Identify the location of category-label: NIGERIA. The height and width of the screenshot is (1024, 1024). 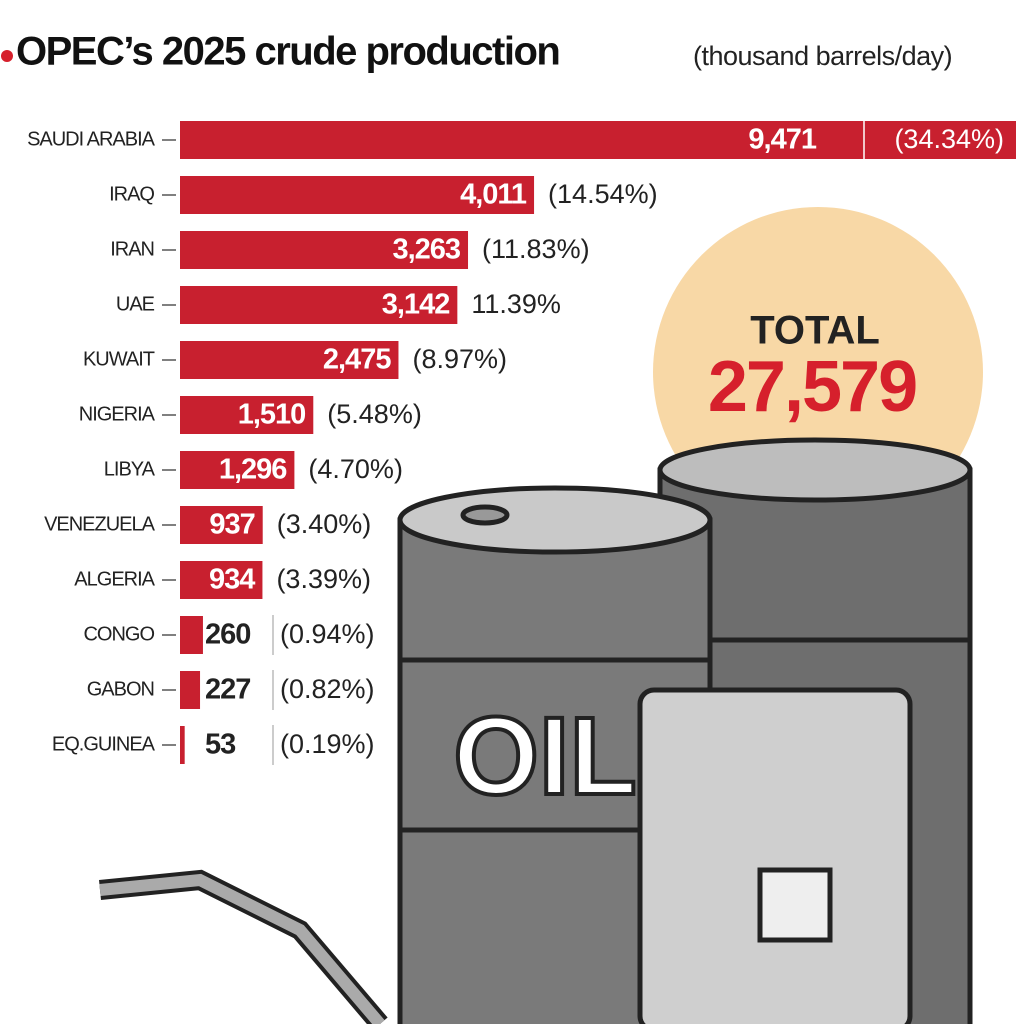
(117, 414).